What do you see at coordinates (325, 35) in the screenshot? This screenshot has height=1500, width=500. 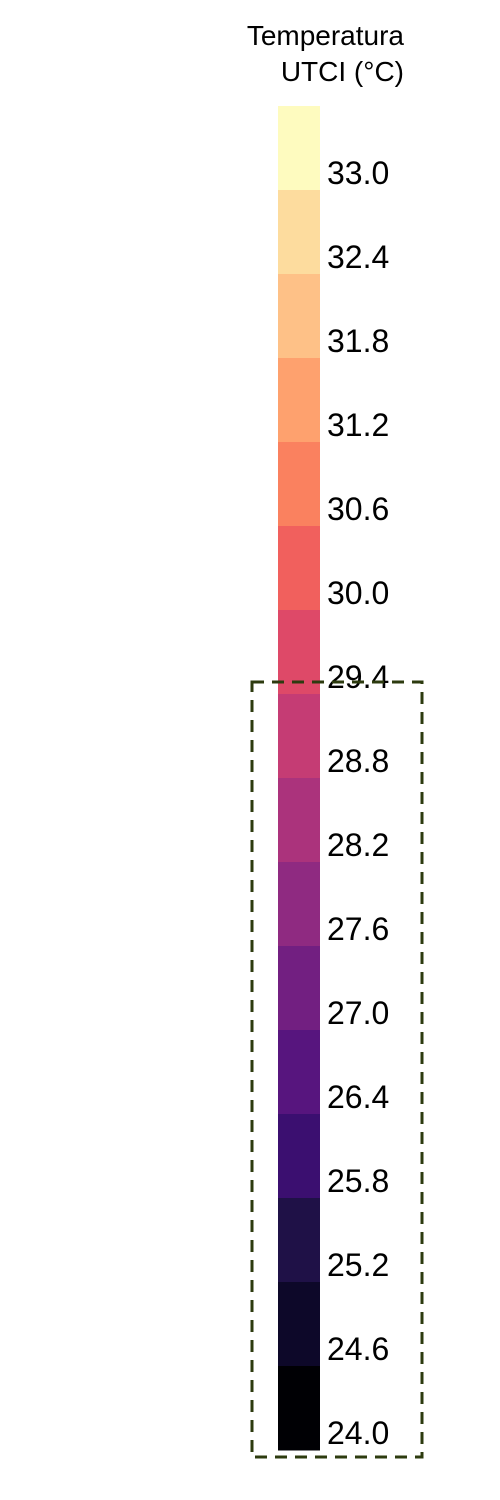 I see `legend-title-line-1: Temperatura` at bounding box center [325, 35].